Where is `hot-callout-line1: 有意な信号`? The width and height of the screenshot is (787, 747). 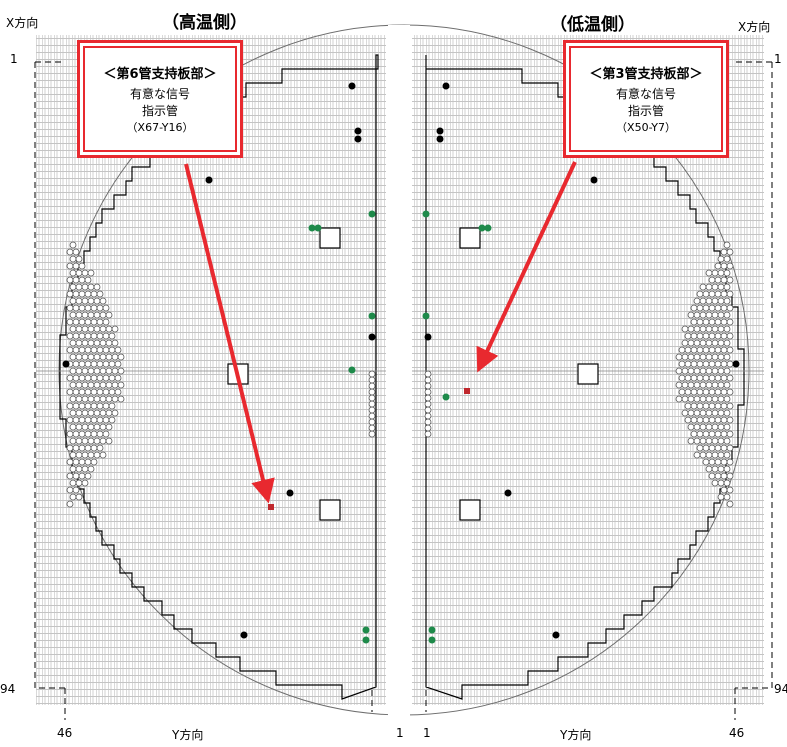
hot-callout-line1: 有意な信号 is located at coordinates (159, 93).